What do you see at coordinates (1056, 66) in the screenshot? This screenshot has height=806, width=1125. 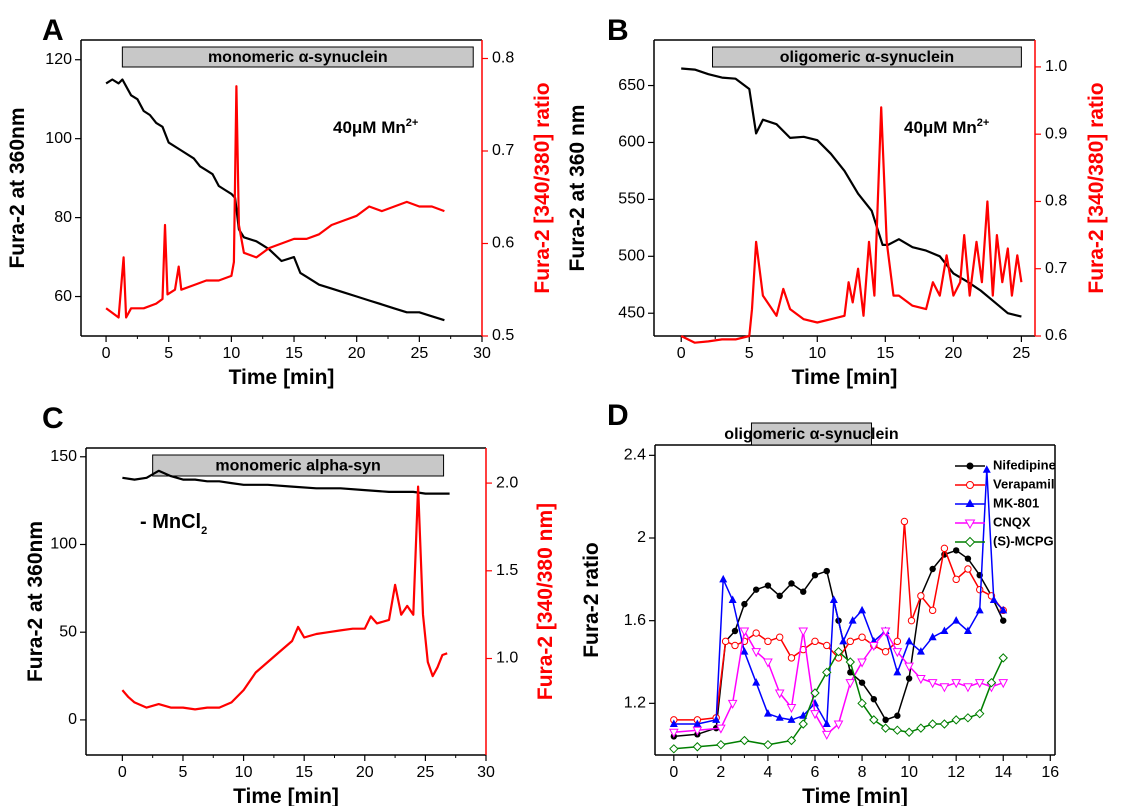 I see `panel-b-y-right-tick-label: 1.0` at bounding box center [1056, 66].